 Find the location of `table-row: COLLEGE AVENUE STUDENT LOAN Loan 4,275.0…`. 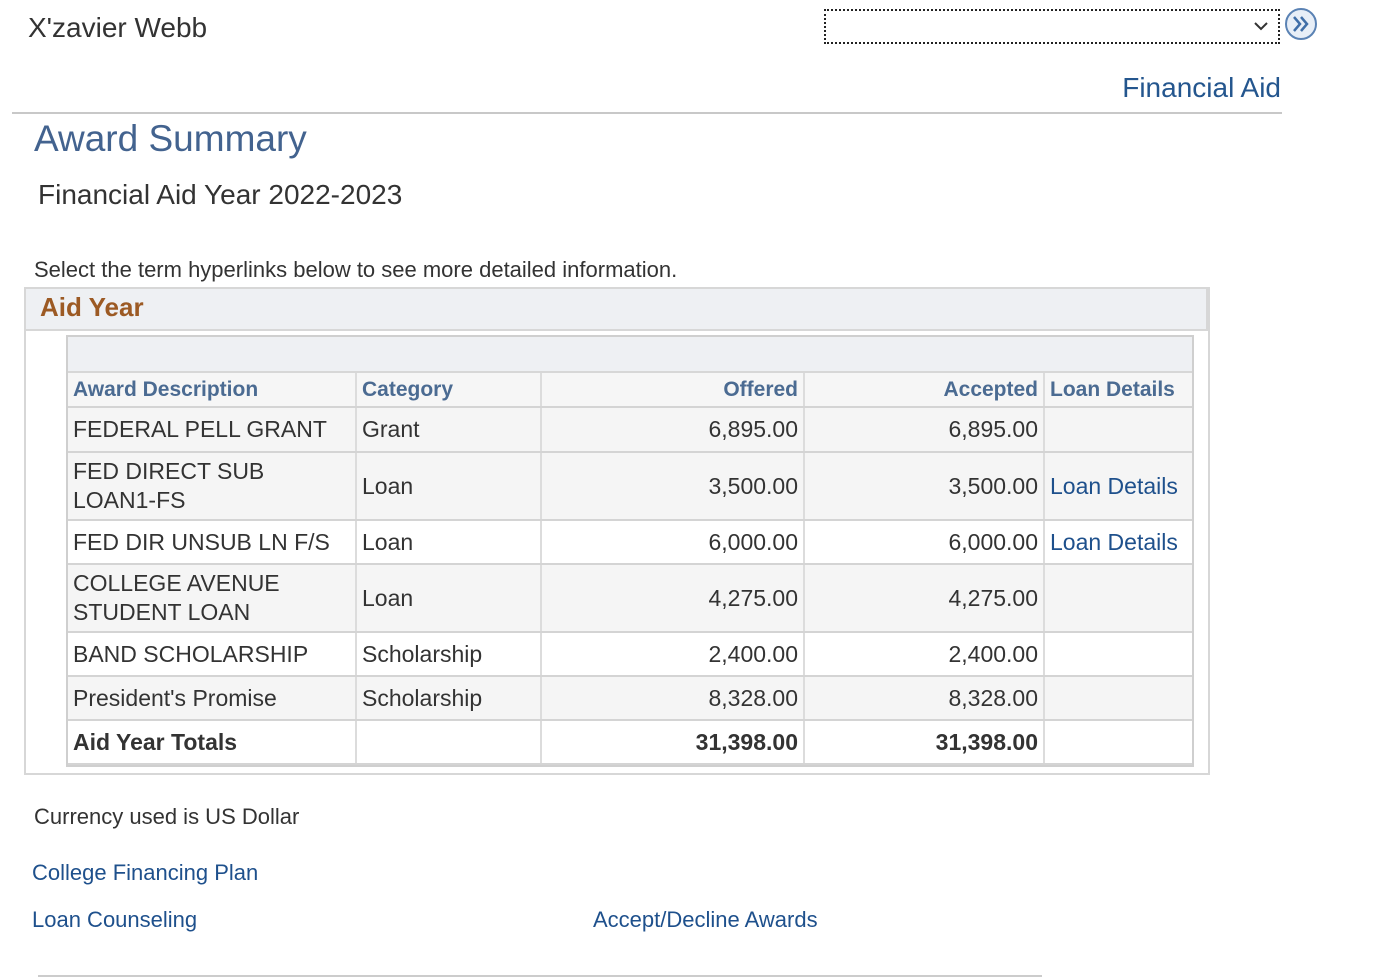

table-row: COLLEGE AVENUE STUDENT LOAN Loan 4,275.0… is located at coordinates (630, 598).